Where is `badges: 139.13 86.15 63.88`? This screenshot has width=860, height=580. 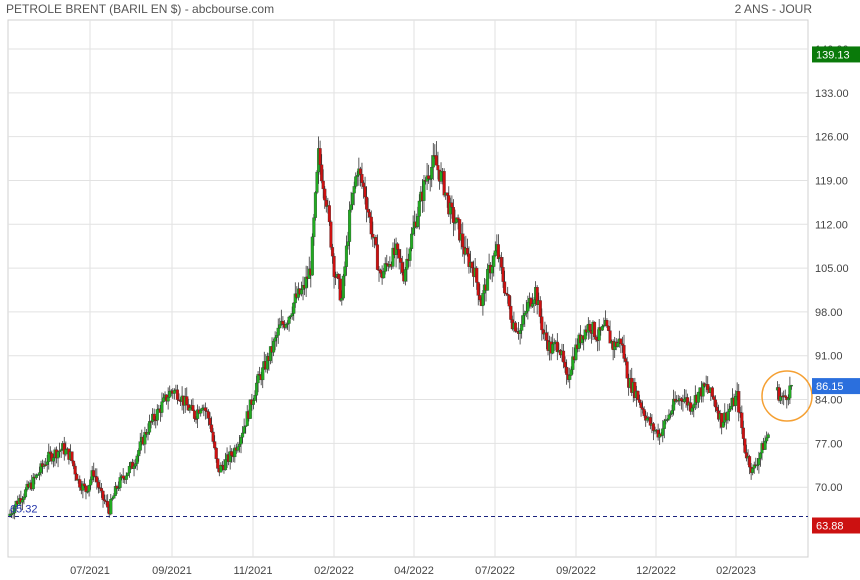
badges: 139.13 86.15 63.88 is located at coordinates (836, 290).